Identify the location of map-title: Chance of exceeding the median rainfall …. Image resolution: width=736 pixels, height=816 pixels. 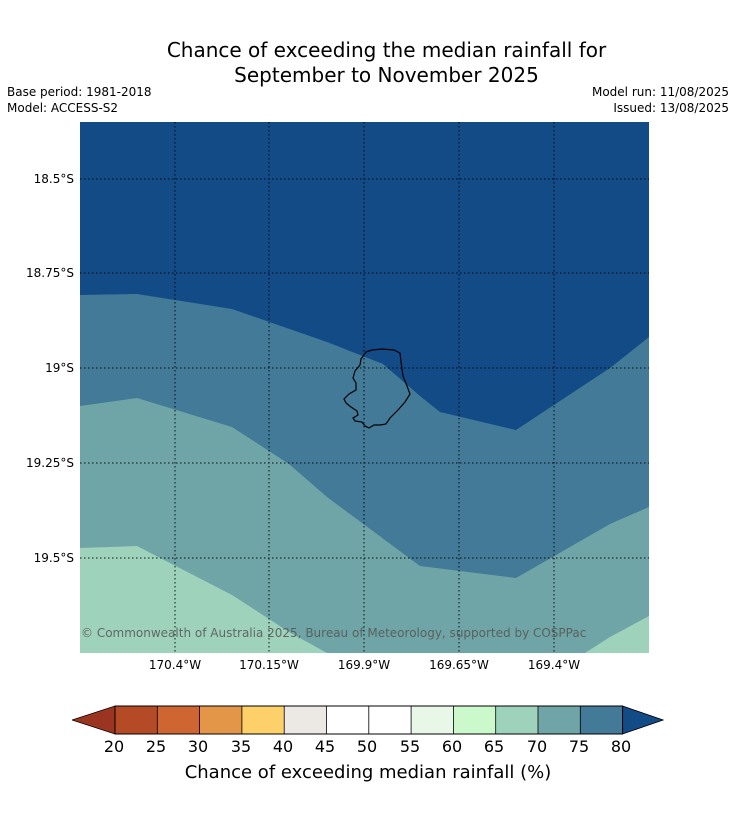
(368, 63).